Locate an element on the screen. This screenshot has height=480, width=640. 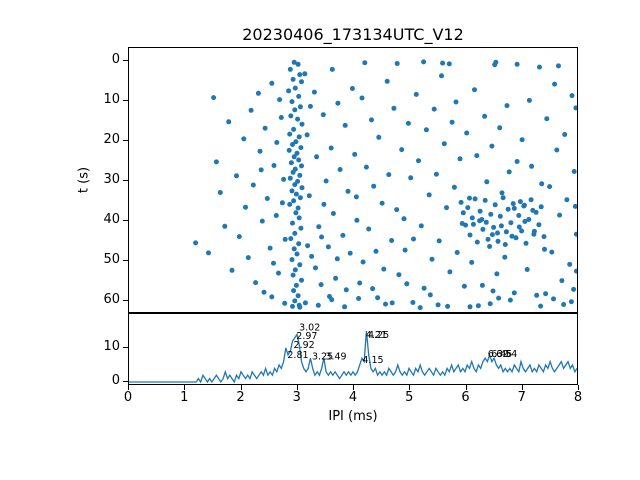
x-tickmark is located at coordinates (185, 387).